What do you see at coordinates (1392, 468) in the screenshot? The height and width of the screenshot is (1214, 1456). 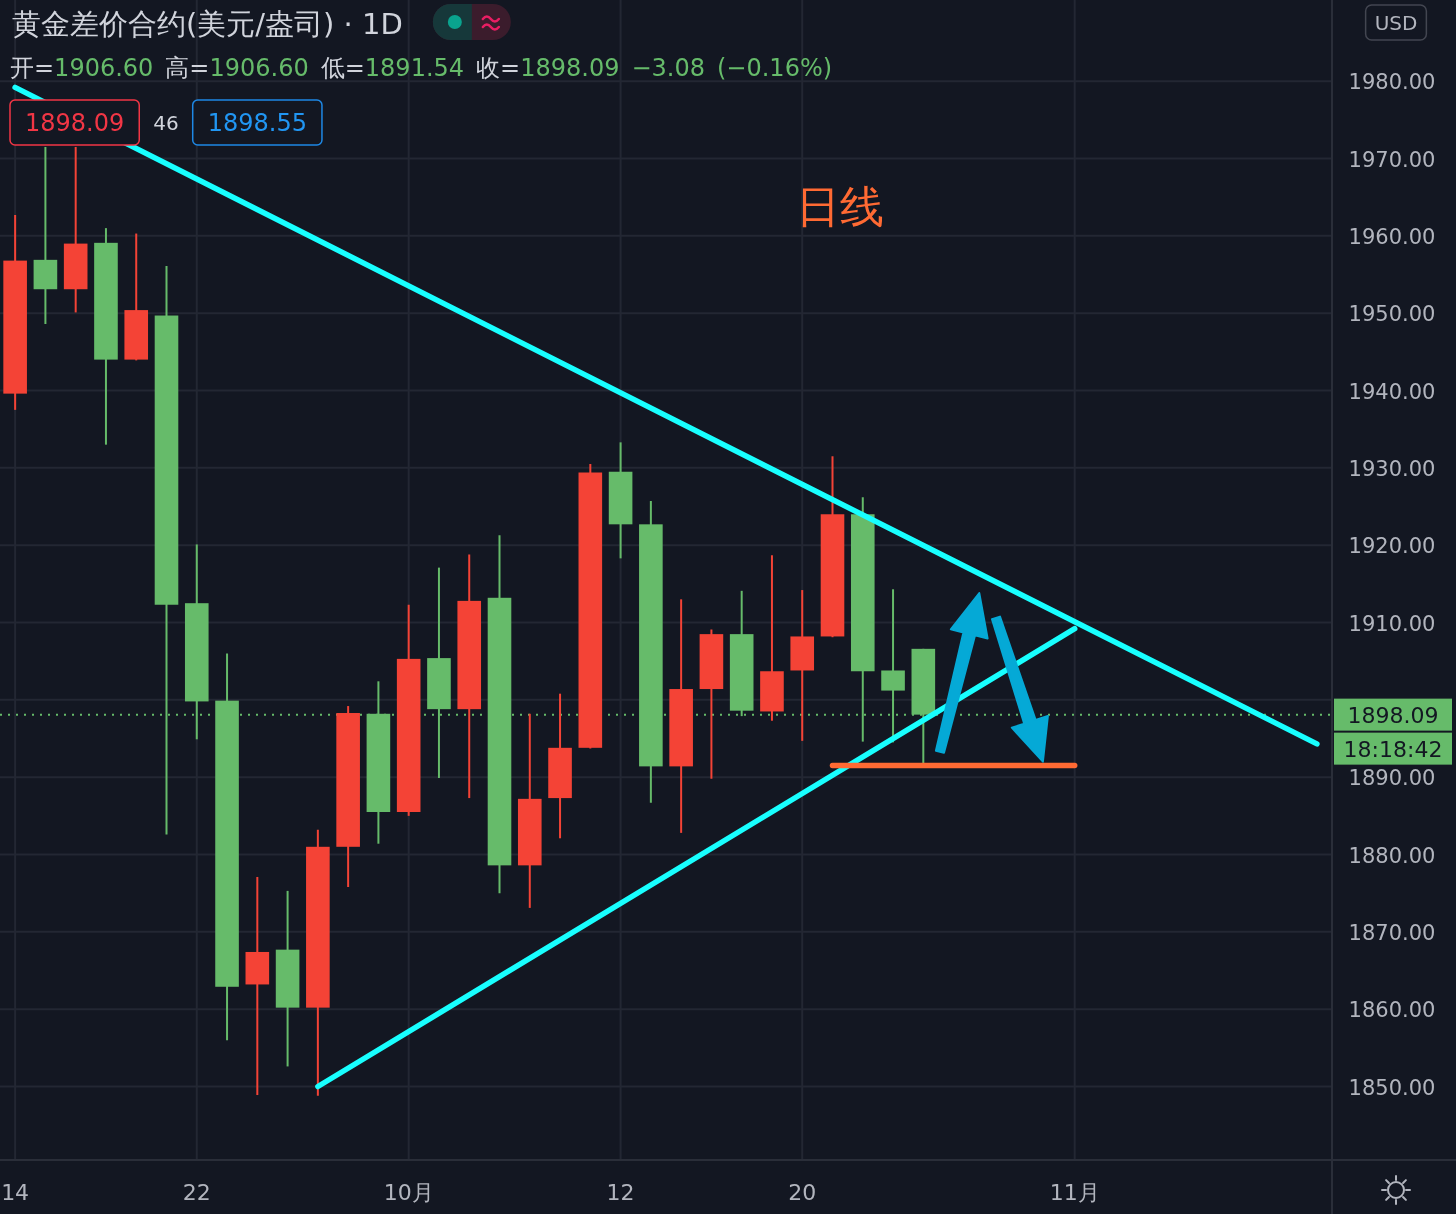 I see `y-tick-label: 1930.00` at bounding box center [1392, 468].